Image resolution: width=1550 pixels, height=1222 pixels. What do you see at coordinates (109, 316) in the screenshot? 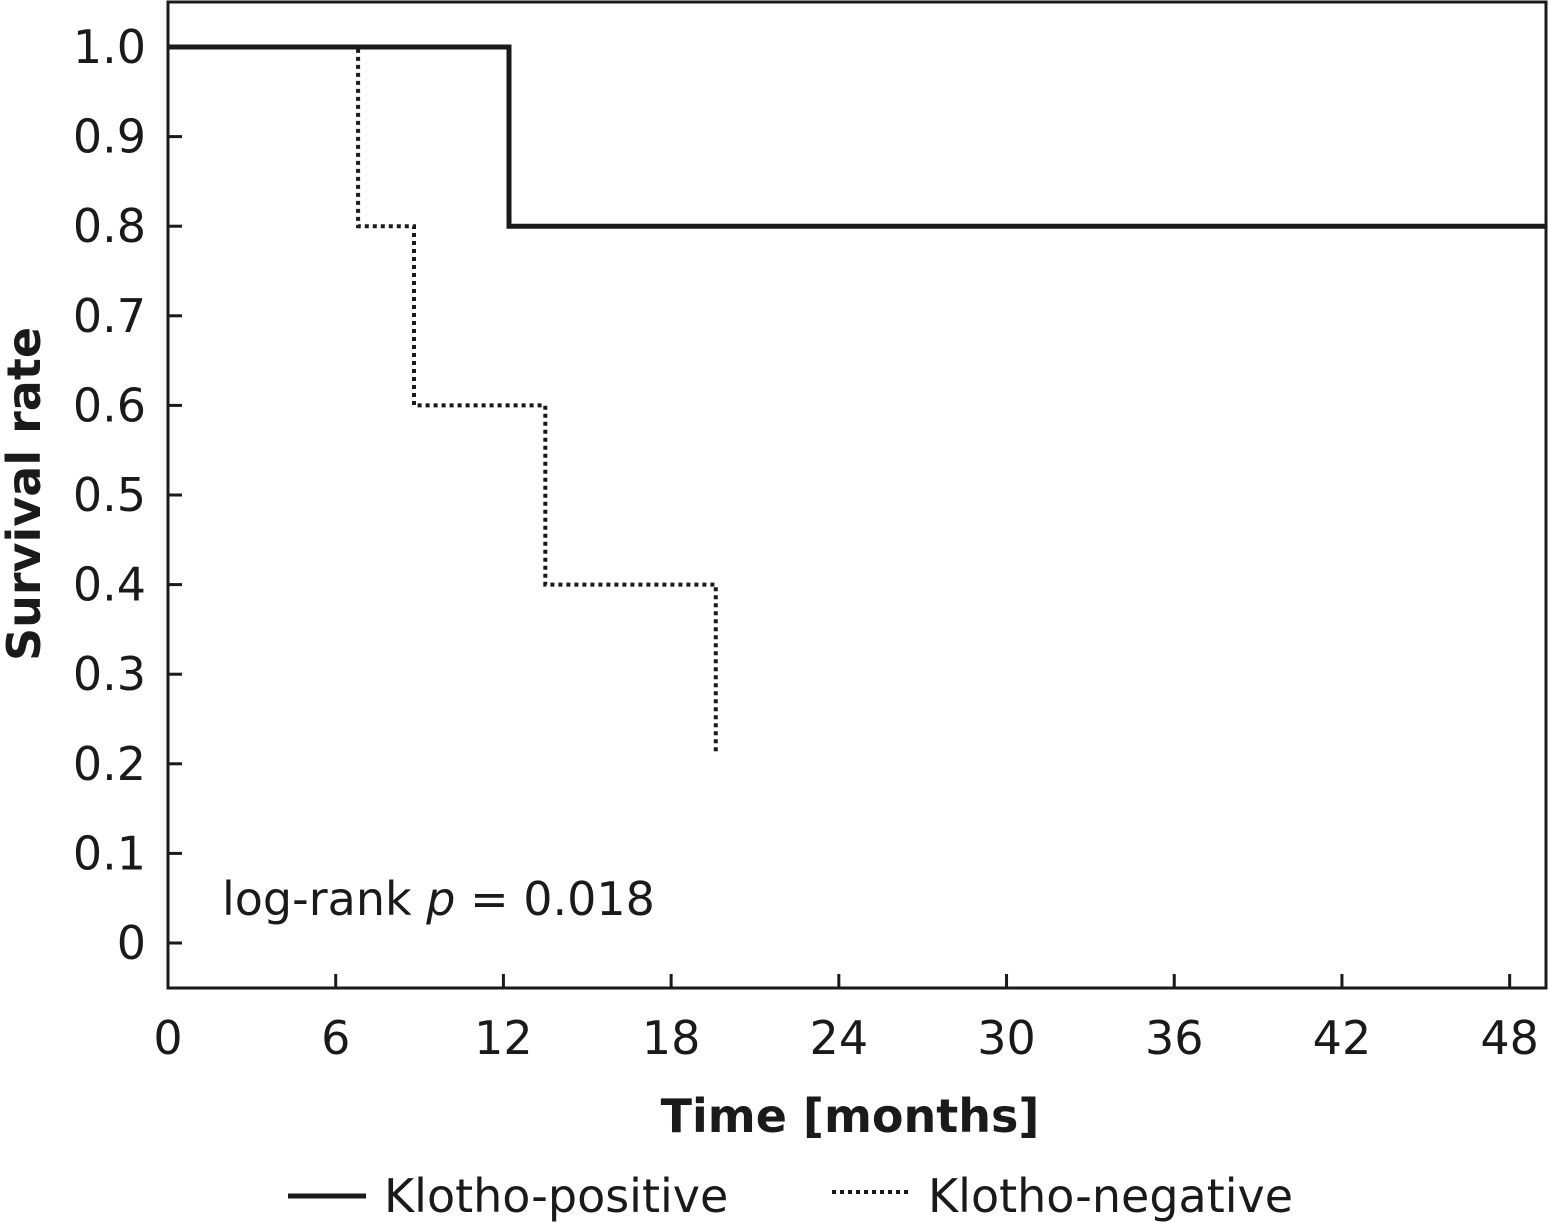
I see `y-tick-label: 0.7` at bounding box center [109, 316].